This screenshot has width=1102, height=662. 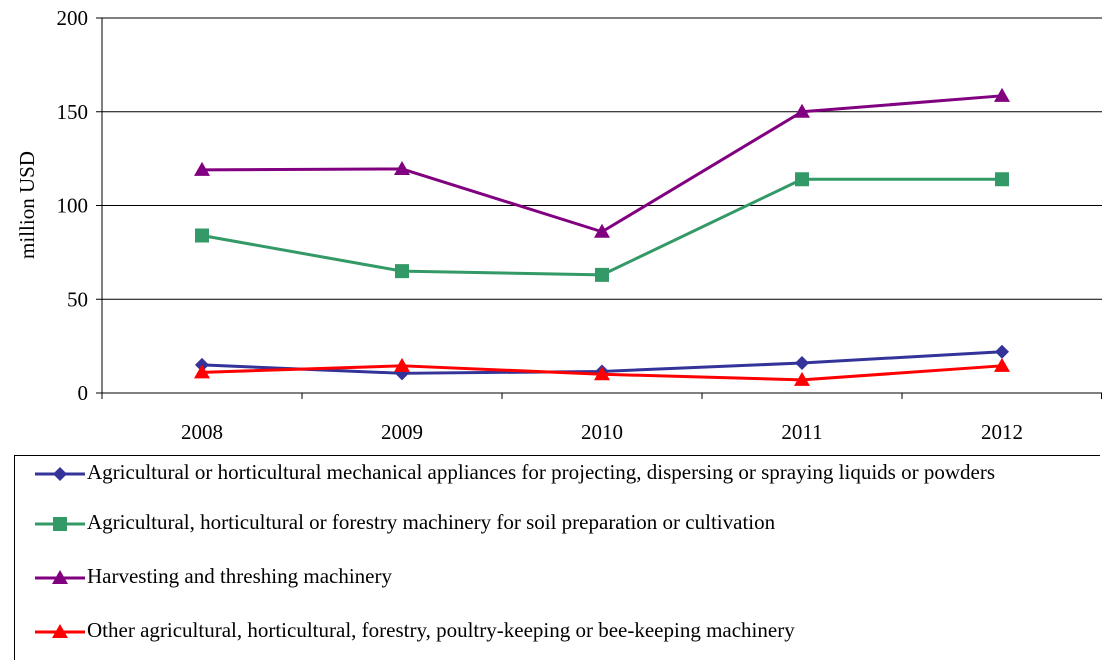 I want to click on y-tick-label: 50, so click(x=77, y=299).